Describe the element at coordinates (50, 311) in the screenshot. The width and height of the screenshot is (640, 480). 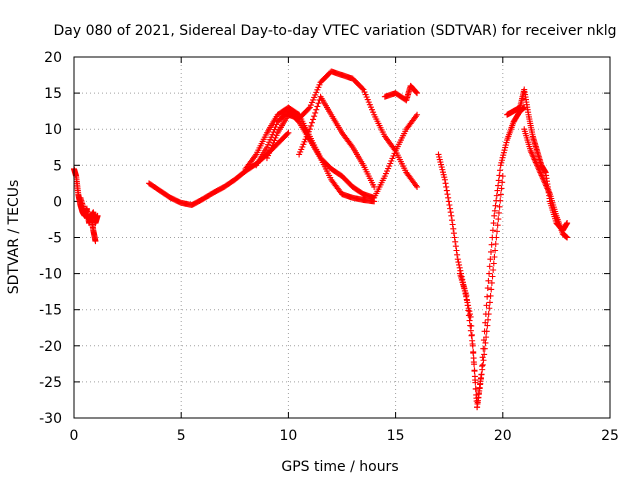
I see `y-tick-label: -15` at that location.